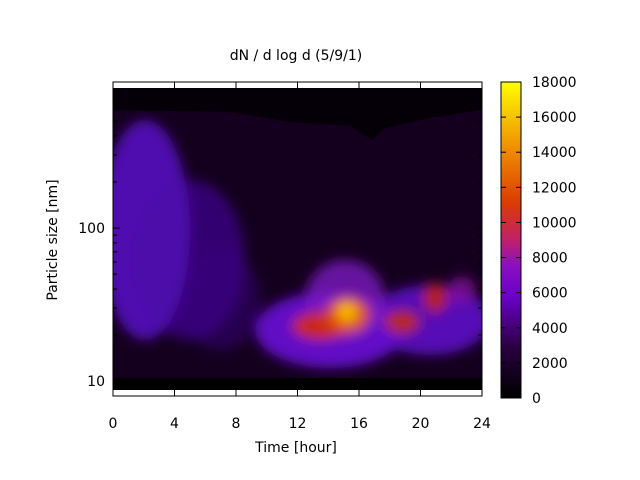 Image resolution: width=640 pixels, height=480 pixels. I want to click on colorbar-tick-label: 10000, so click(554, 223).